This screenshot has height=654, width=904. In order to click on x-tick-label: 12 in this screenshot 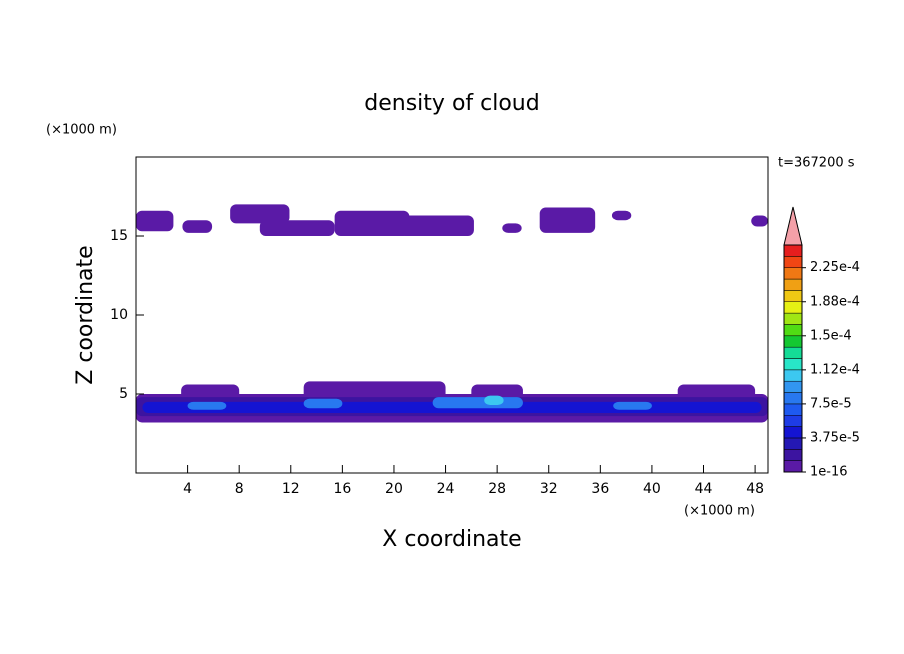, I will do `click(291, 489)`.